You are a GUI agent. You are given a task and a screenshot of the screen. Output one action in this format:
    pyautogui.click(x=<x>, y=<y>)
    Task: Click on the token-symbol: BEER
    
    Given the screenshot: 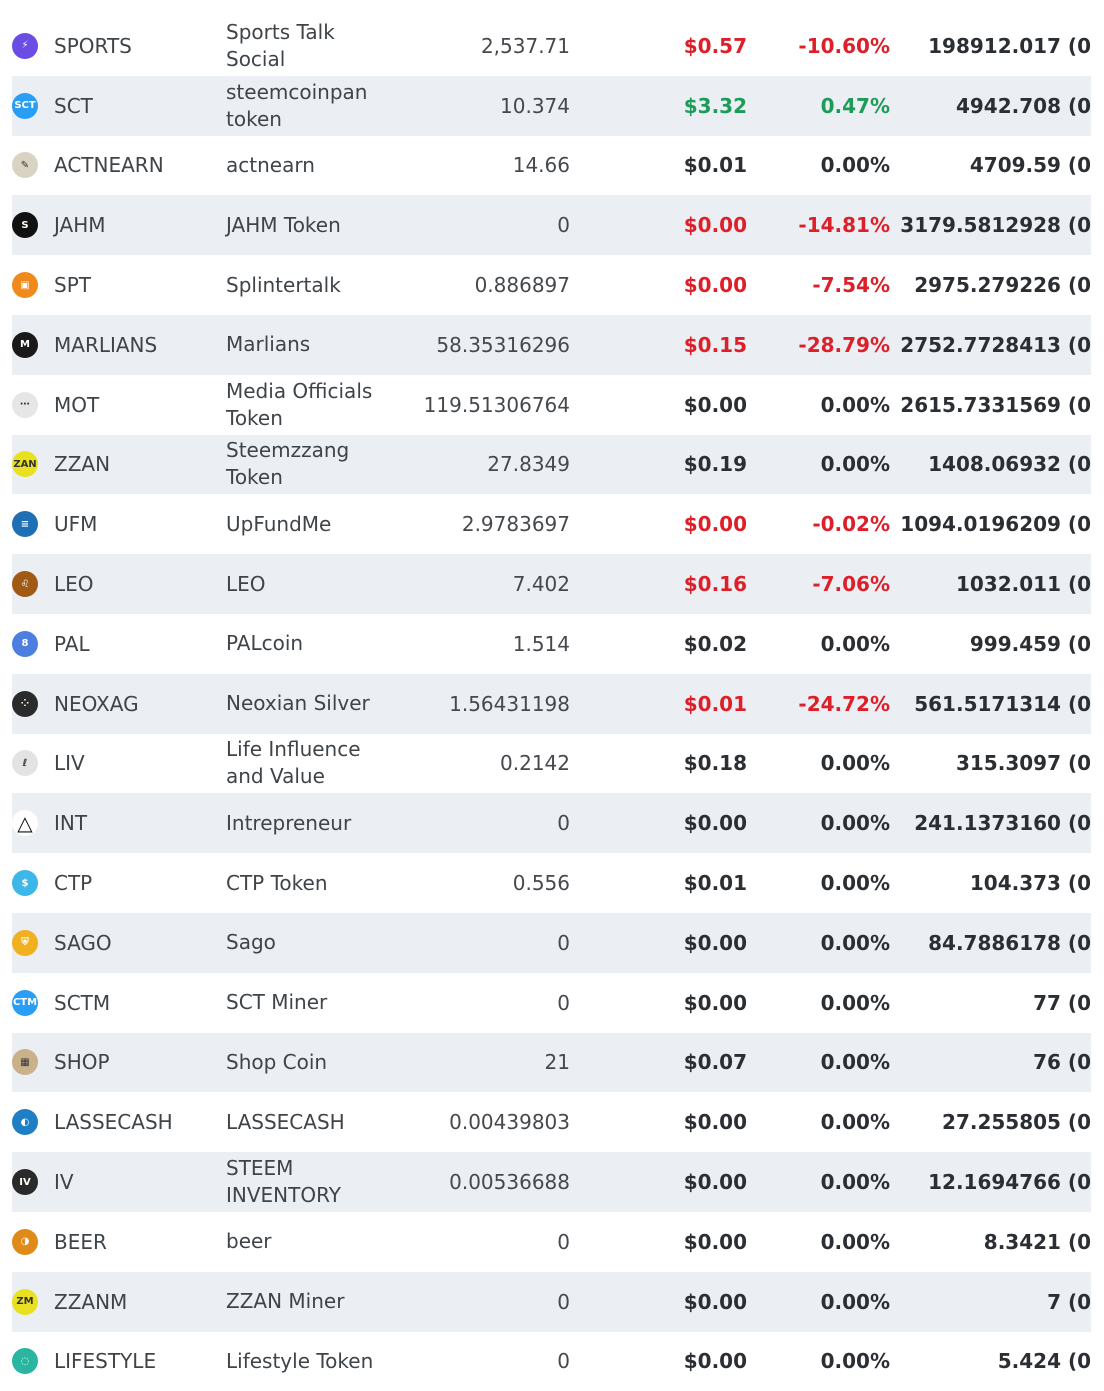 What is the action you would take?
    pyautogui.click(x=80, y=1241)
    